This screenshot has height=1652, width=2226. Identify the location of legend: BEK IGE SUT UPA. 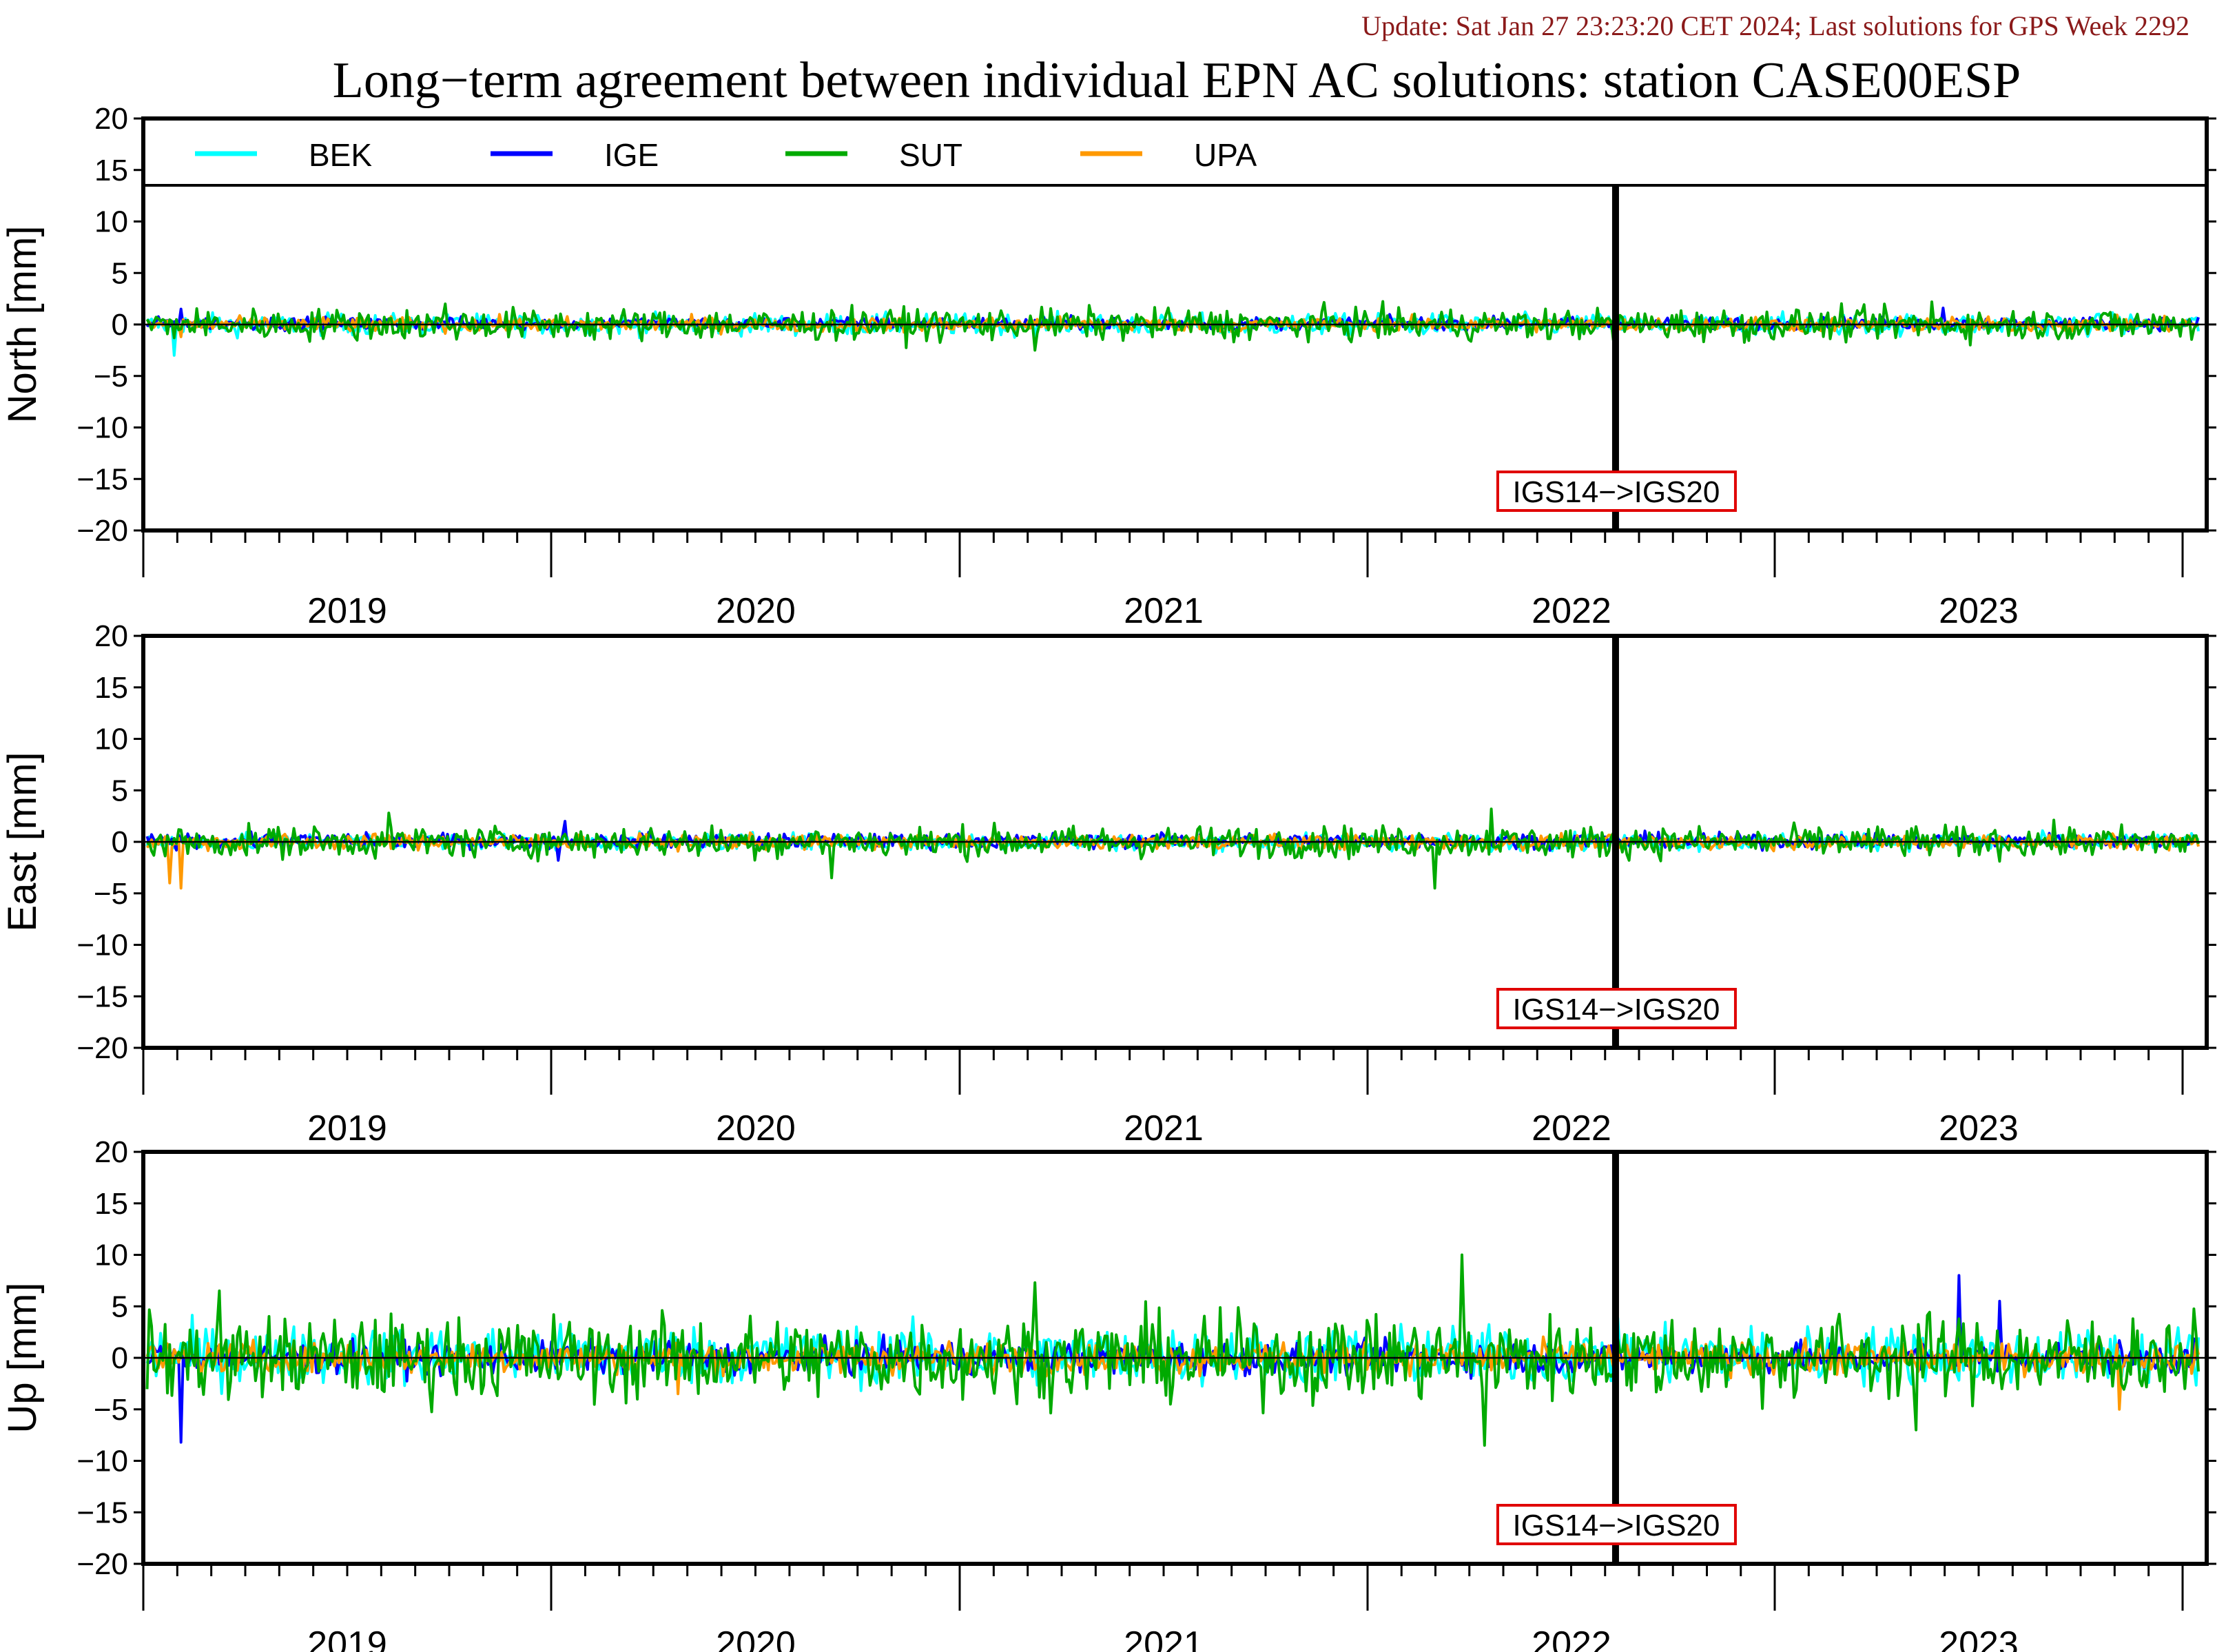
(726, 155).